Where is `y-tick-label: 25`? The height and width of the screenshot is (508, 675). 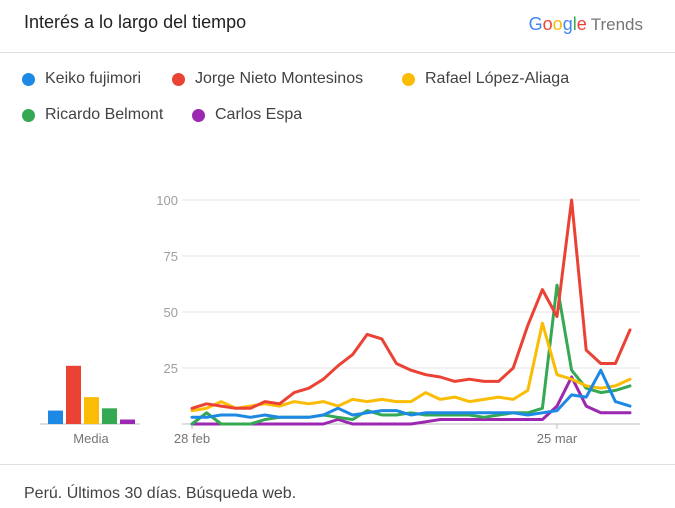
y-tick-label: 25 is located at coordinates (171, 368).